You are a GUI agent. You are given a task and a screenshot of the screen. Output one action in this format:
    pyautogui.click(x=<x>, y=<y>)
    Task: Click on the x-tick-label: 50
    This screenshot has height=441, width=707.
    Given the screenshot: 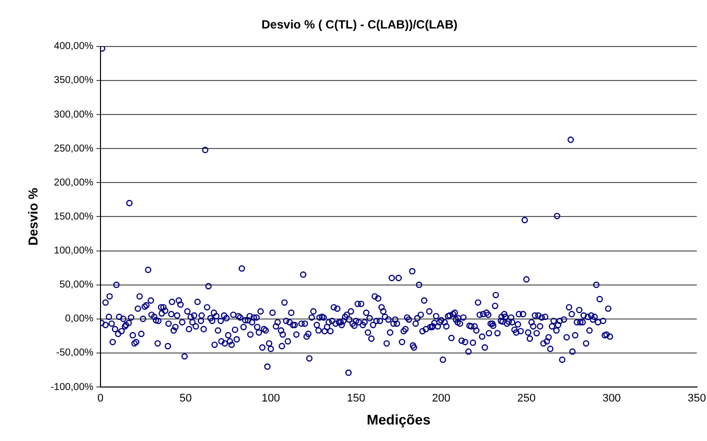 What is the action you would take?
    pyautogui.click(x=185, y=398)
    